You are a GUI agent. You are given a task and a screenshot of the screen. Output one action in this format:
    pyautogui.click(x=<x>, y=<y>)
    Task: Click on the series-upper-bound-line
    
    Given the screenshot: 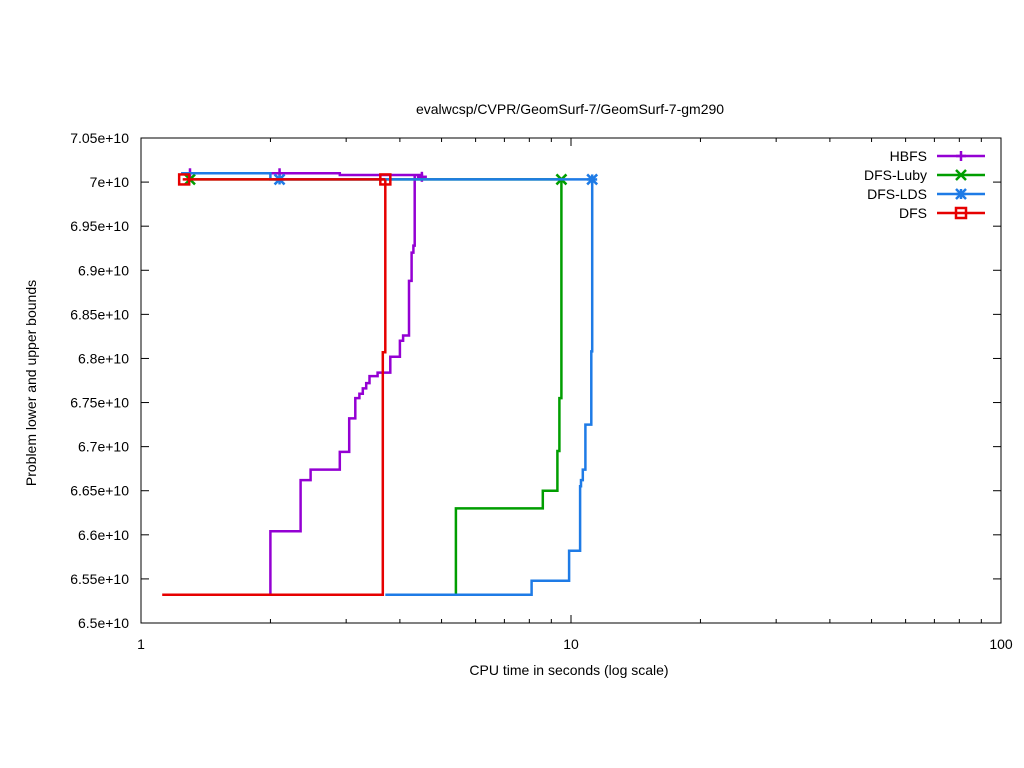 What is the action you would take?
    pyautogui.click(x=387, y=176)
    